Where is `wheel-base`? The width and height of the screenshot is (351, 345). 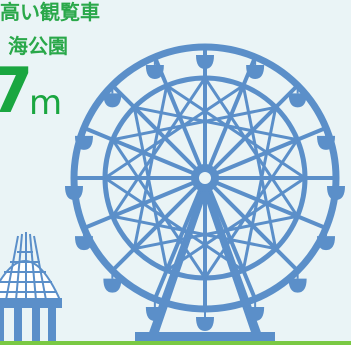 wheel-base is located at coordinates (205, 337).